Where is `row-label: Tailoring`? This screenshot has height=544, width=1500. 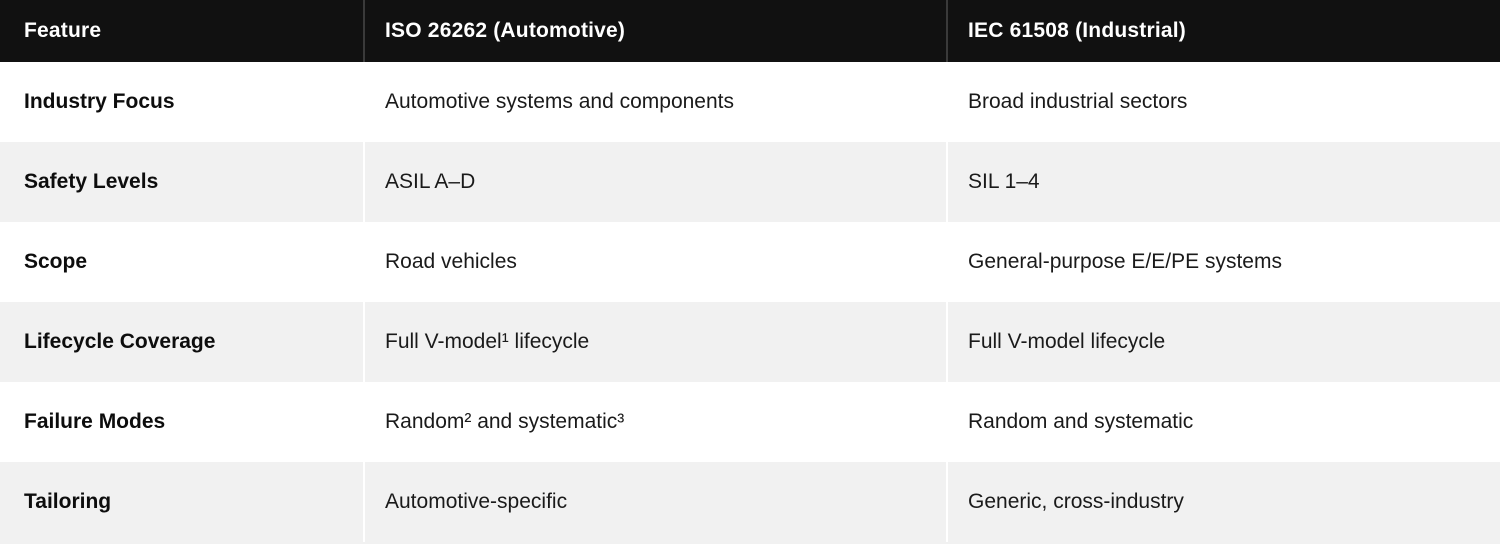 row-label: Tailoring is located at coordinates (181, 502).